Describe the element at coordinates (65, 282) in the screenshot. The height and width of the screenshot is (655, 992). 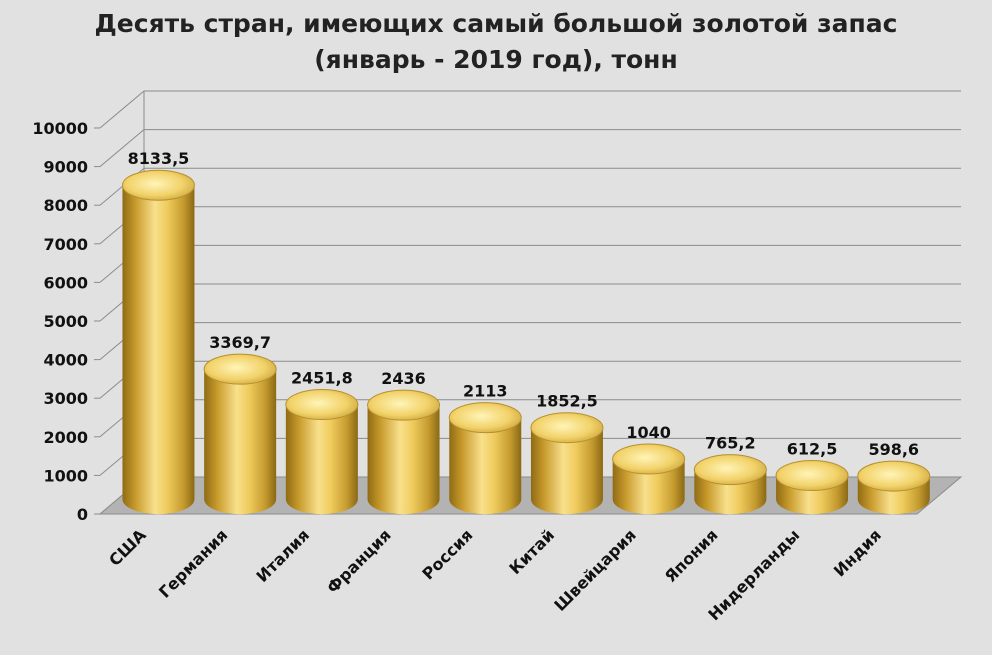
I see `y-tick-label: 6000` at that location.